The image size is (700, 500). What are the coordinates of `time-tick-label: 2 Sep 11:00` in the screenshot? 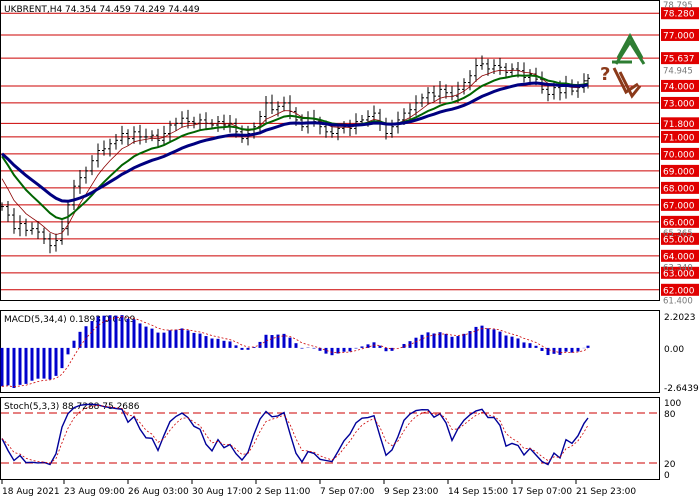 It's located at (283, 492).